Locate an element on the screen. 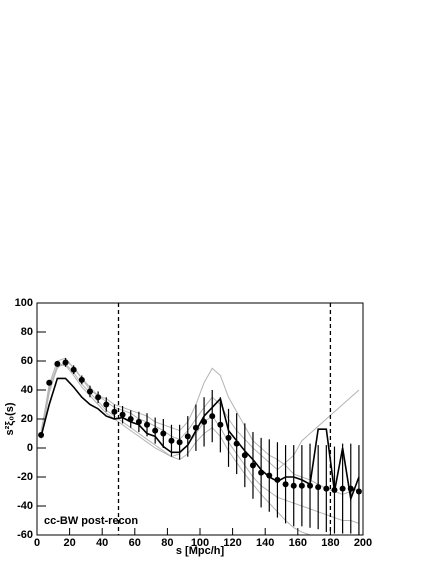  x-tick-label: 160 is located at coordinates (298, 543).